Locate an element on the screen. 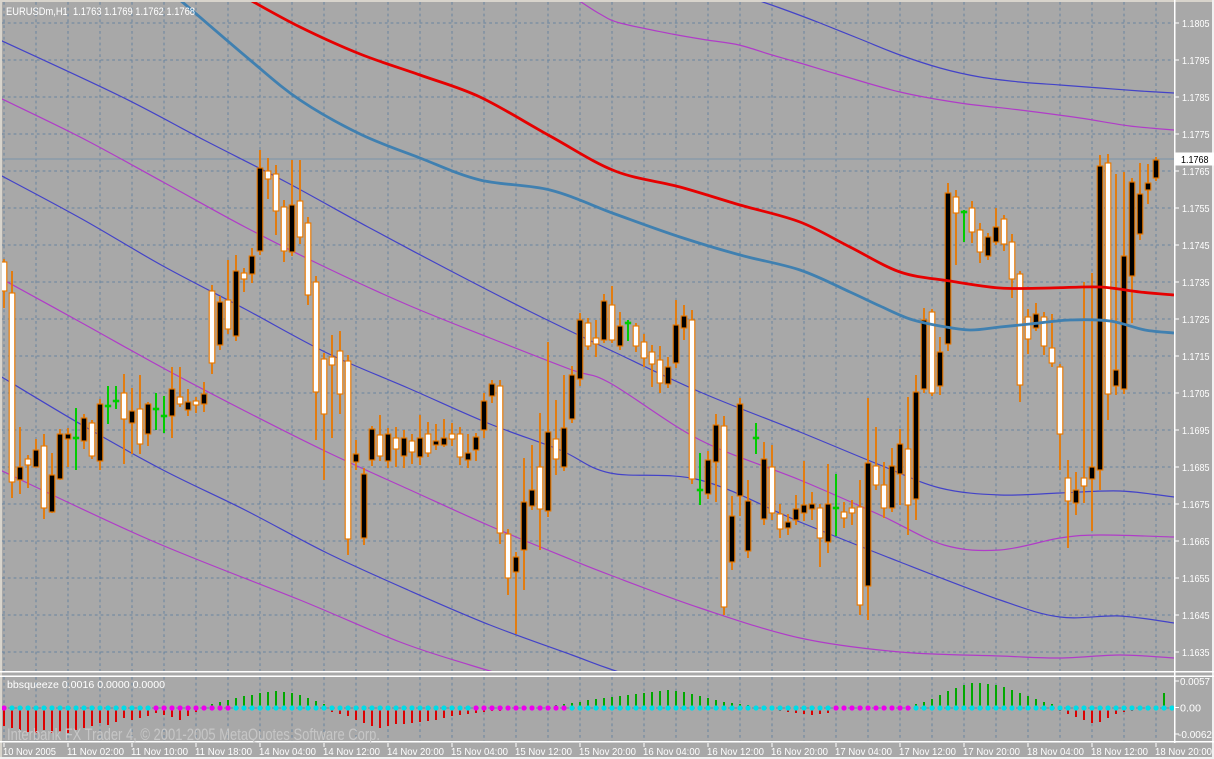 The height and width of the screenshot is (759, 1214). svg-text: 0.00 is located at coordinates (1190, 709).